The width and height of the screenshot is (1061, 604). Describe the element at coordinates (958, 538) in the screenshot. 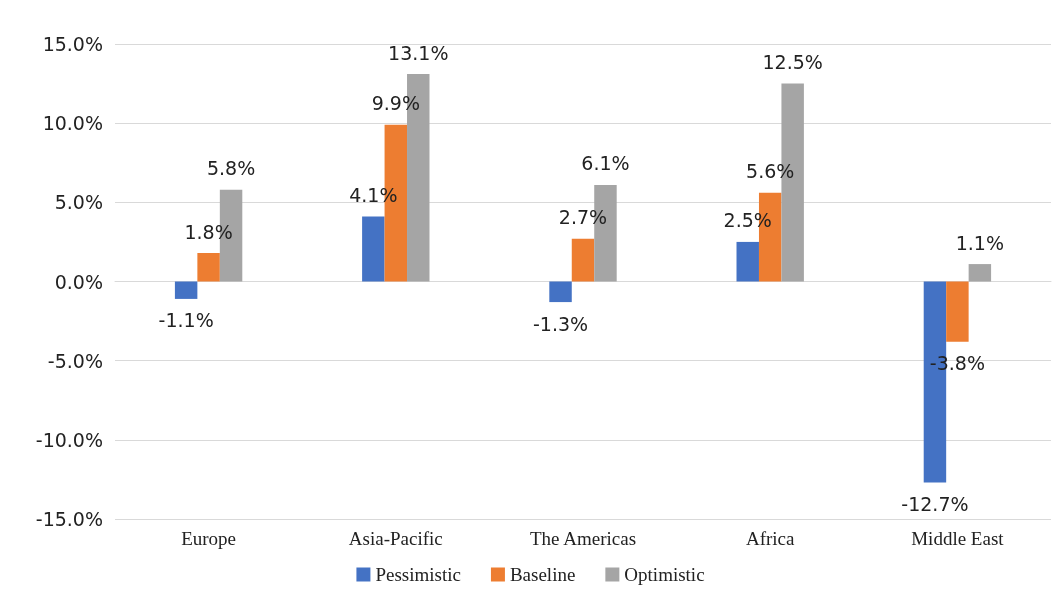

I see `x-tick-label: Middle East` at that location.